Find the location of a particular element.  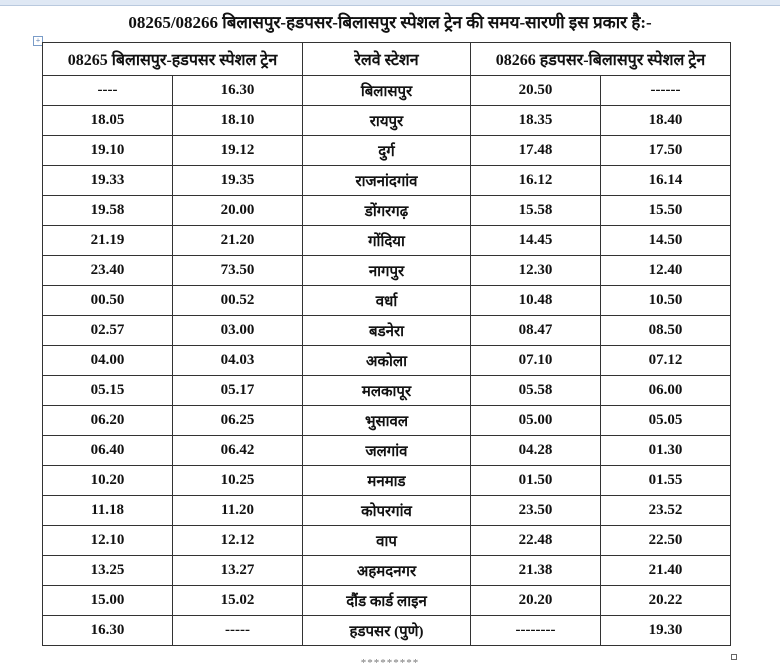

table-row: 21.19 21.20 गोंदिया 14.45 14.50 is located at coordinates (386, 240).